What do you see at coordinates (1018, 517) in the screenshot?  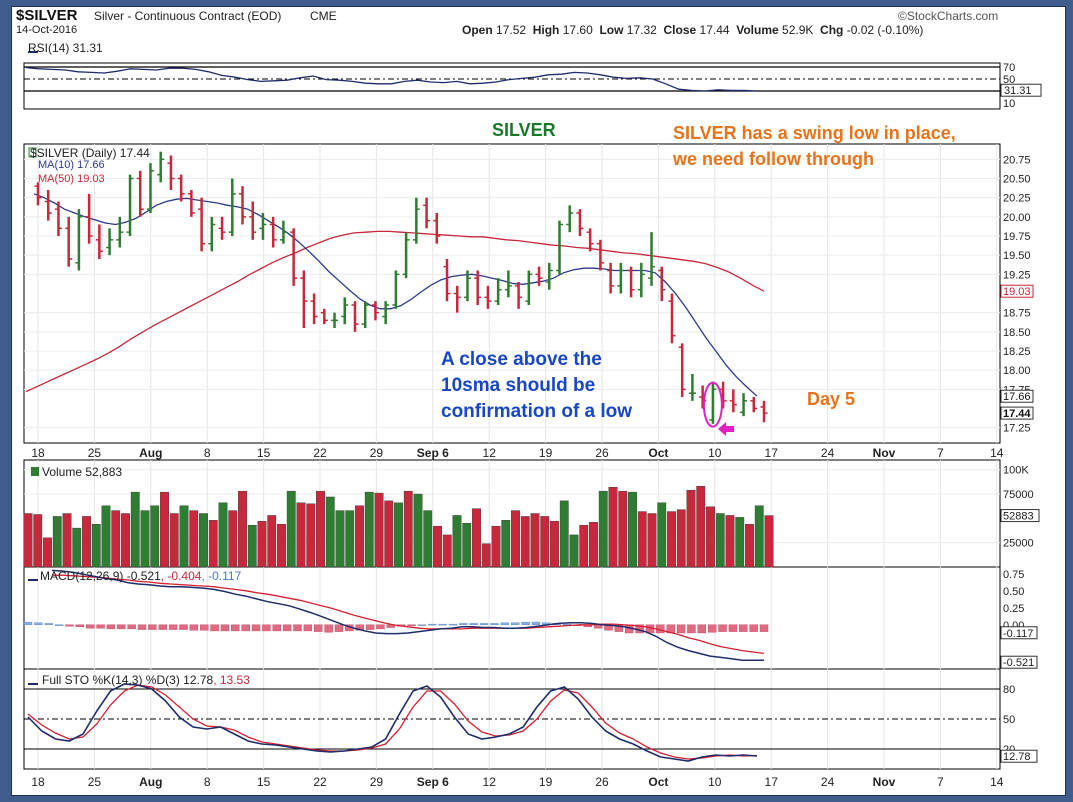 I see `volume-value-label: 52883` at bounding box center [1018, 517].